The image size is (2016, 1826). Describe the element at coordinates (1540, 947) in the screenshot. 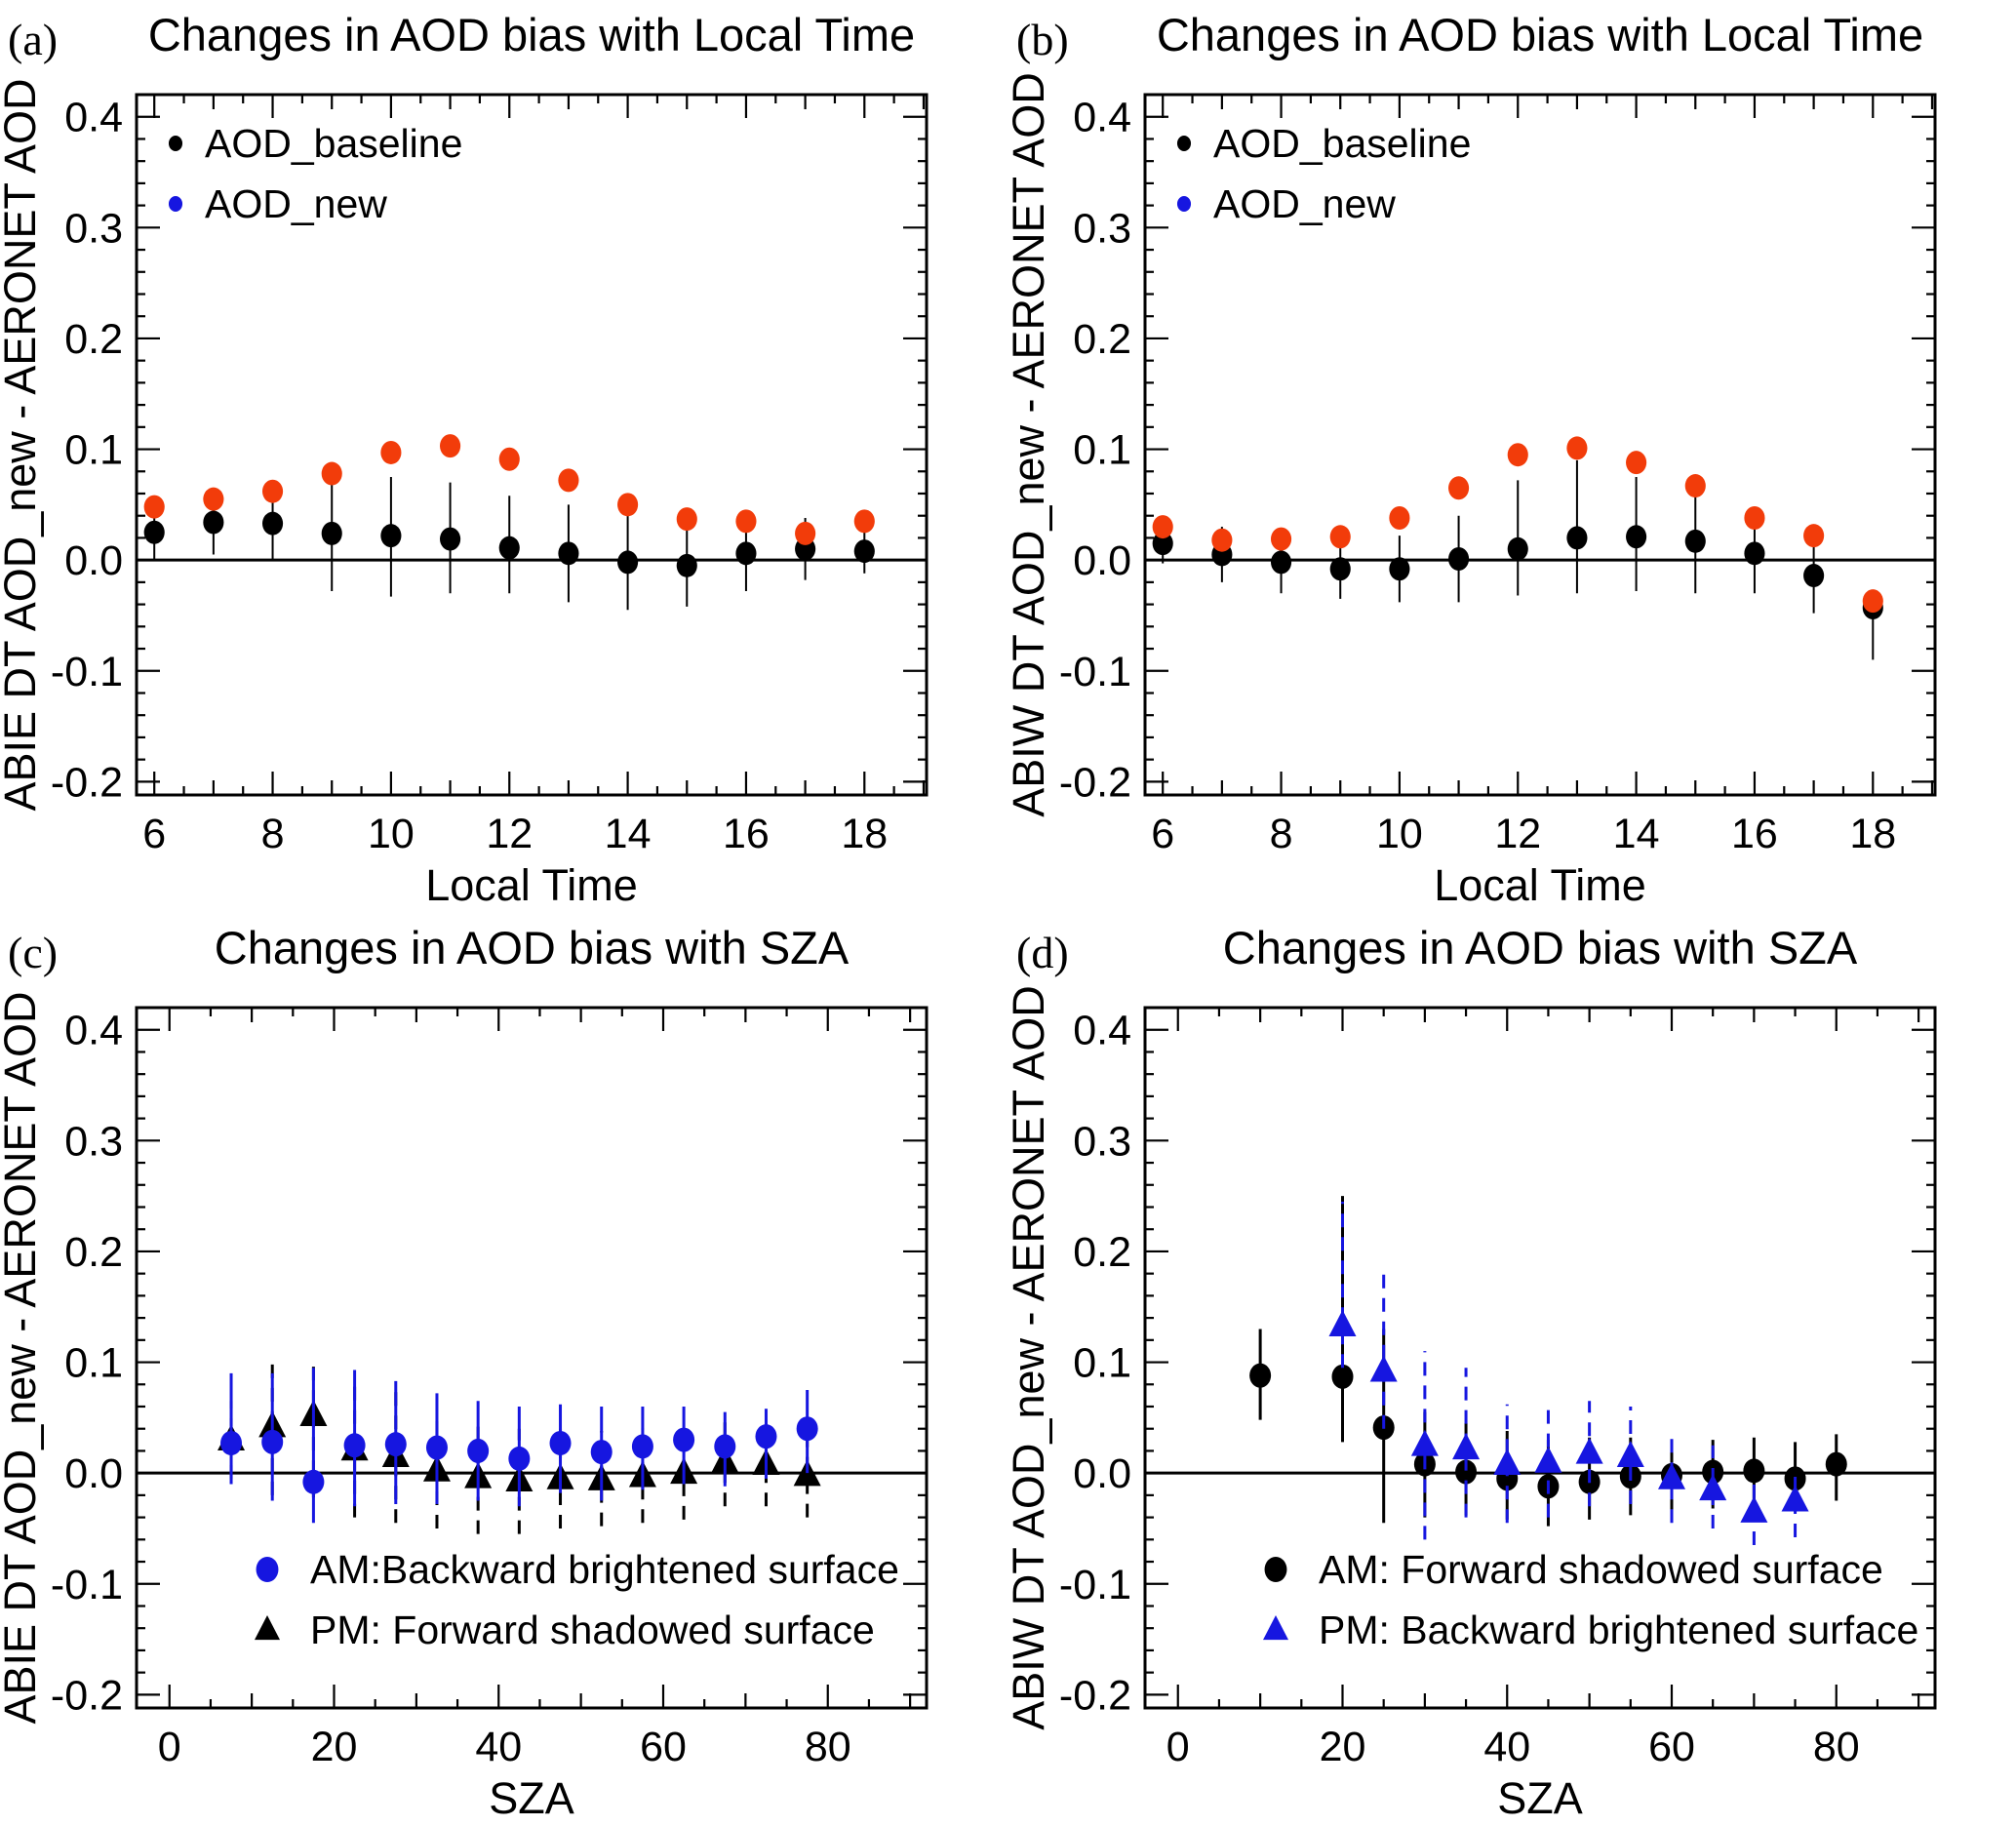

I see `chart-title: Changes in AOD bias with SZA` at that location.